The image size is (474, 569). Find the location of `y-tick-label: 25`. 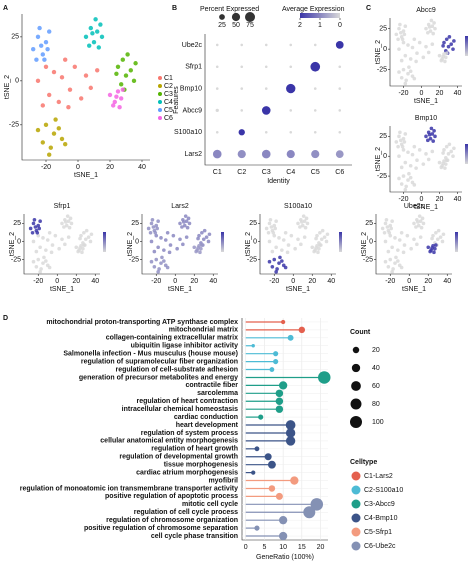

y-tick-label: 25 is located at coordinates (383, 136).